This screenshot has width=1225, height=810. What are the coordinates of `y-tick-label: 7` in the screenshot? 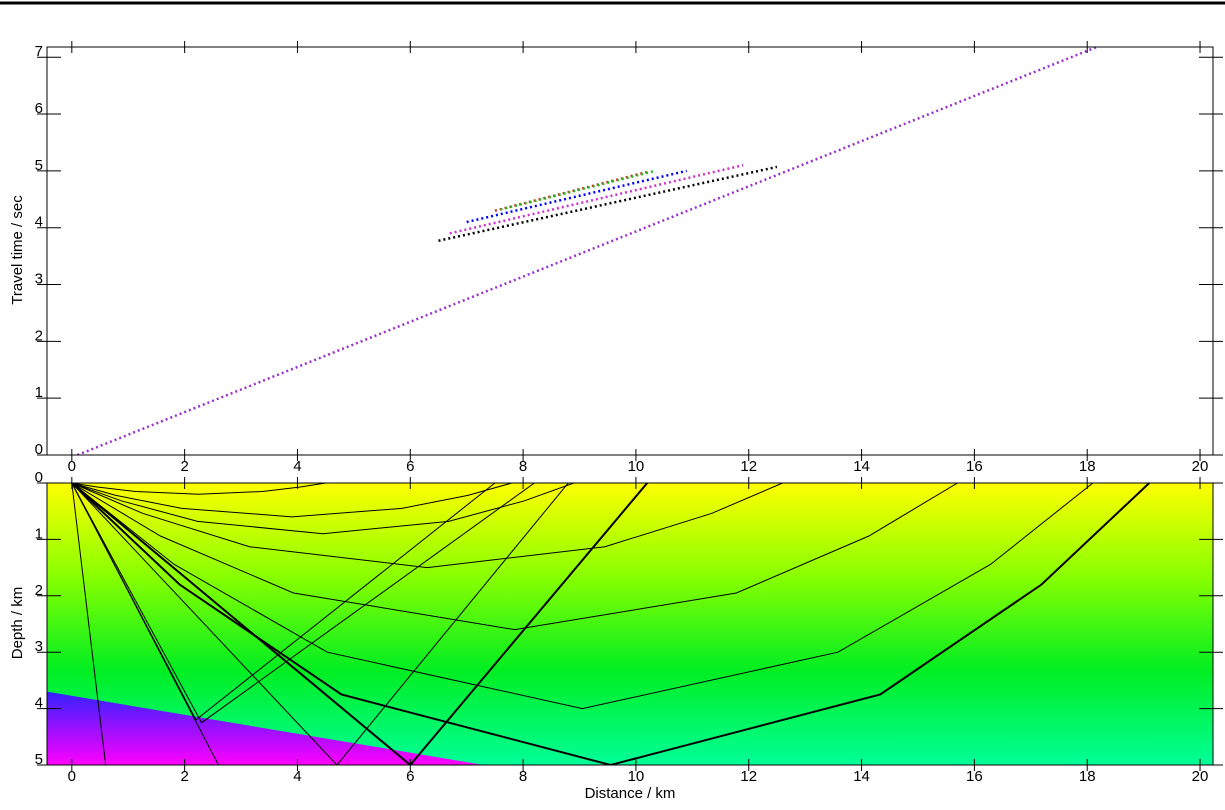 It's located at (39, 51).